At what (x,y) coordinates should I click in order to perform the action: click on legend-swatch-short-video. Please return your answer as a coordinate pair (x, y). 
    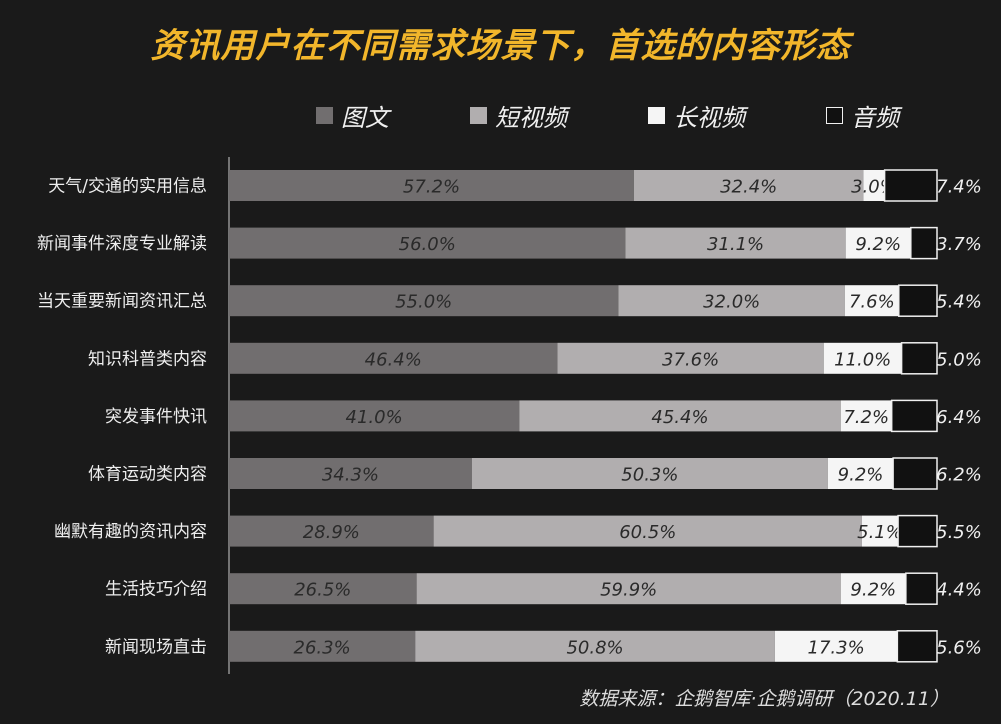
    Looking at the image, I should click on (478, 115).